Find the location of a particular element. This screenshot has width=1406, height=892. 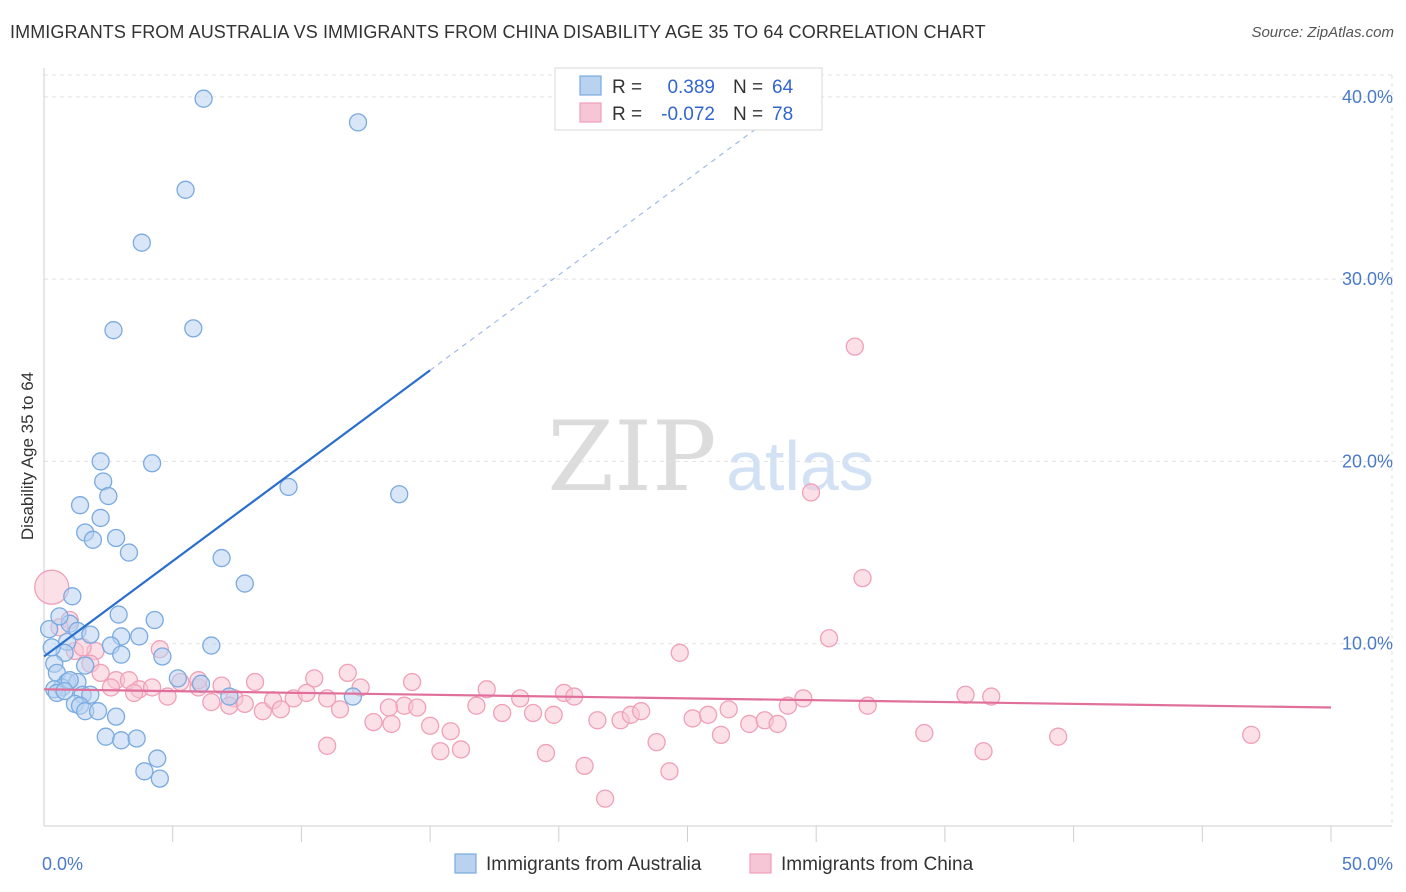

y-axis-label: Disability Age 35 to 64 is located at coordinates (27, 456).